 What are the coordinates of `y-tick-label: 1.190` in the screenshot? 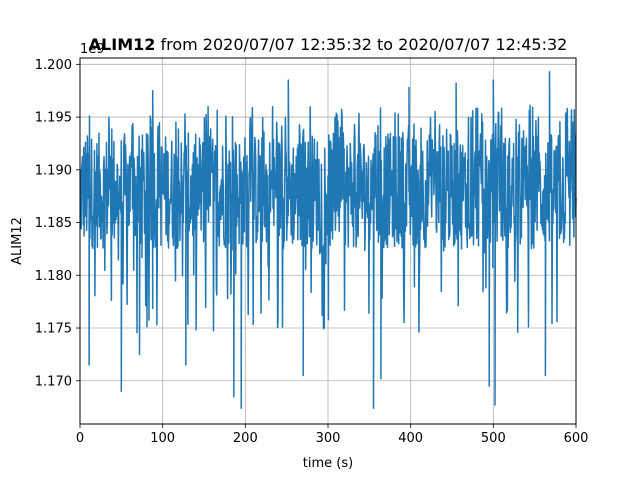 It's located at (53, 170).